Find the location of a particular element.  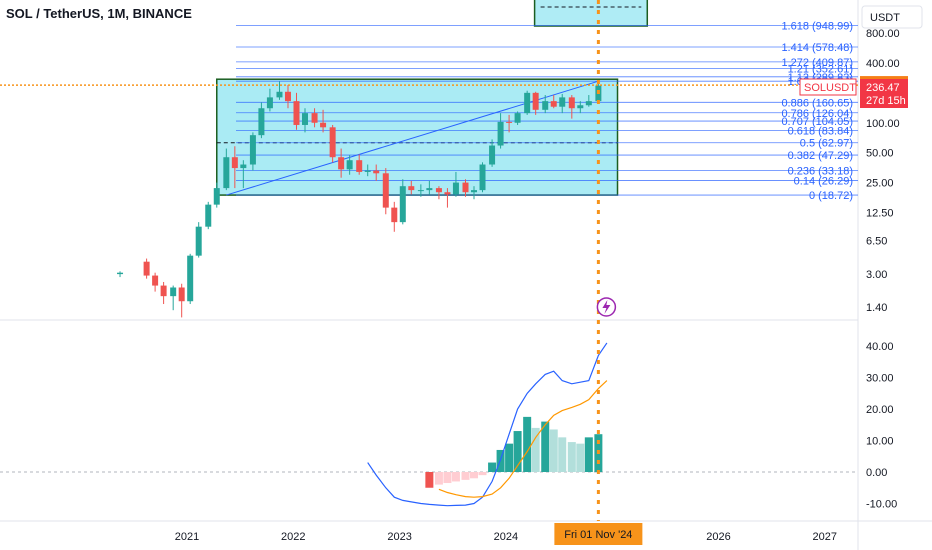

fib-label: 0.886 (160.65) is located at coordinates (817, 103).